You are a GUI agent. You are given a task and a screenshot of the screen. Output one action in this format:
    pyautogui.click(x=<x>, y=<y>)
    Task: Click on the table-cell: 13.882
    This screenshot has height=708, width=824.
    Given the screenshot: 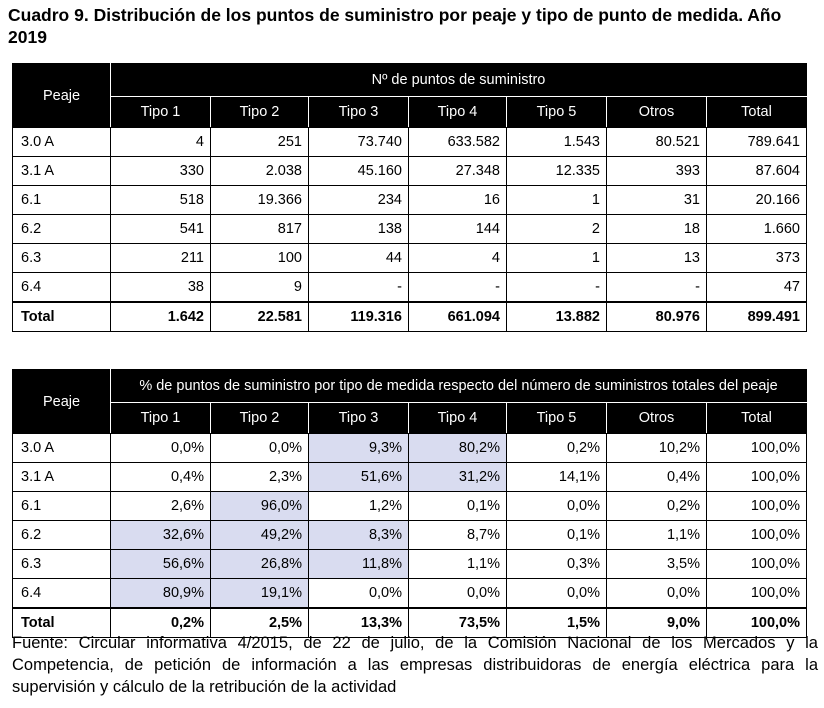 What is the action you would take?
    pyautogui.click(x=556, y=316)
    